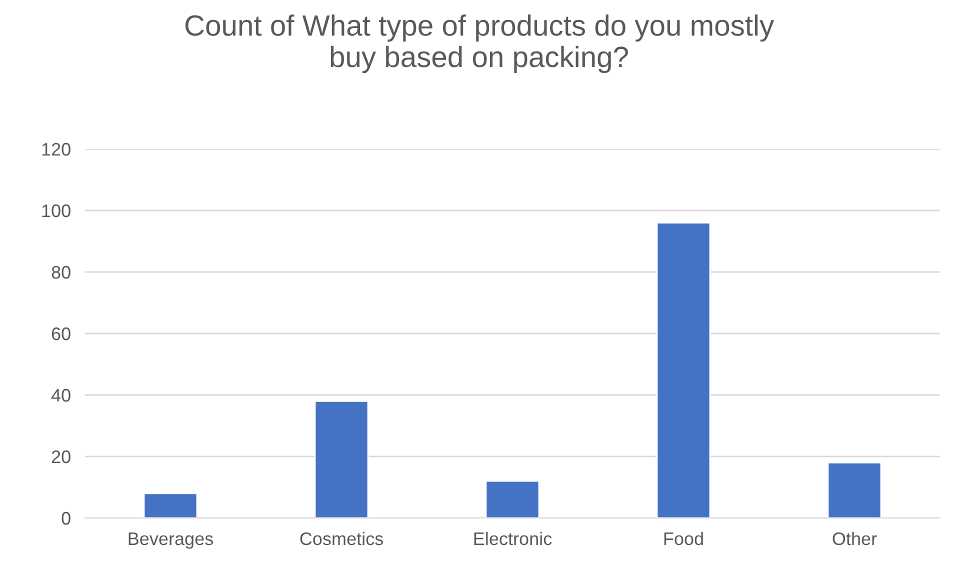 The image size is (958, 578). I want to click on y-tick-label: 60, so click(61, 333).